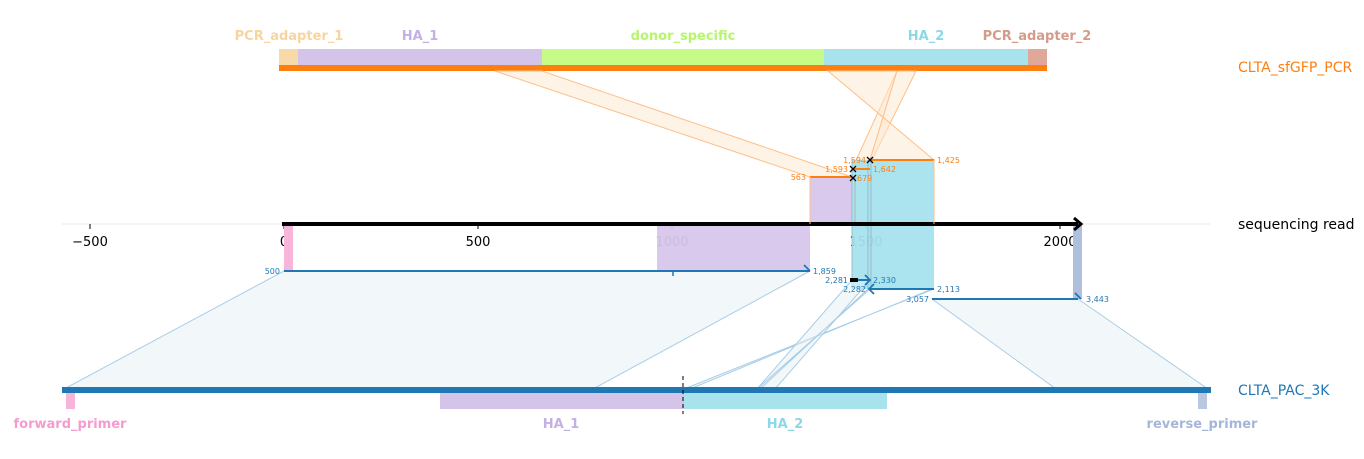 This screenshot has width=1364, height=459. I want to click on bottom-aln-coord: 2,281, so click(836, 280).